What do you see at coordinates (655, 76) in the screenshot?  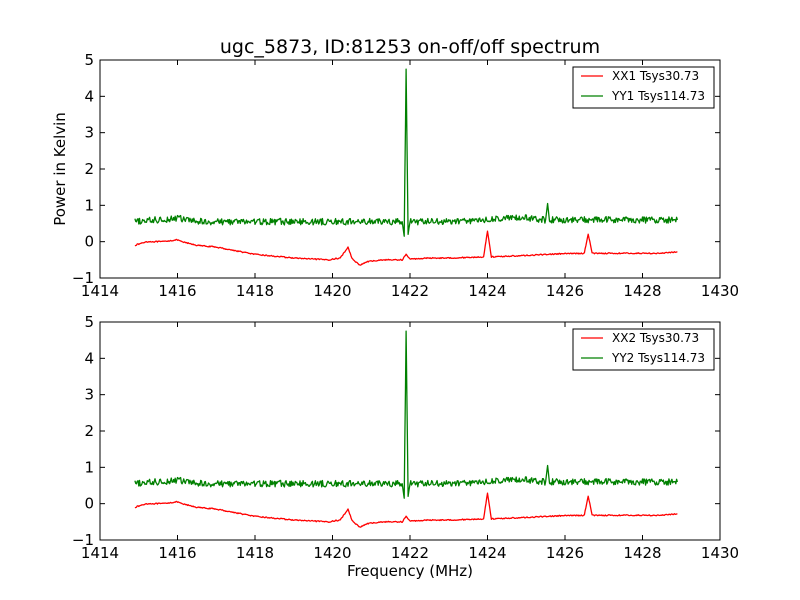 I see `legend-label-xx1: XX1 Tsys30.73` at bounding box center [655, 76].